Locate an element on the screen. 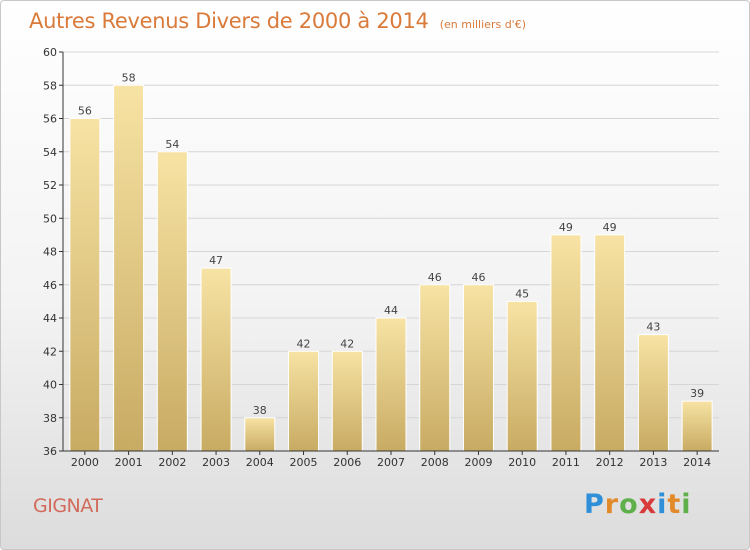  y-tick-label: 40 is located at coordinates (50, 385).